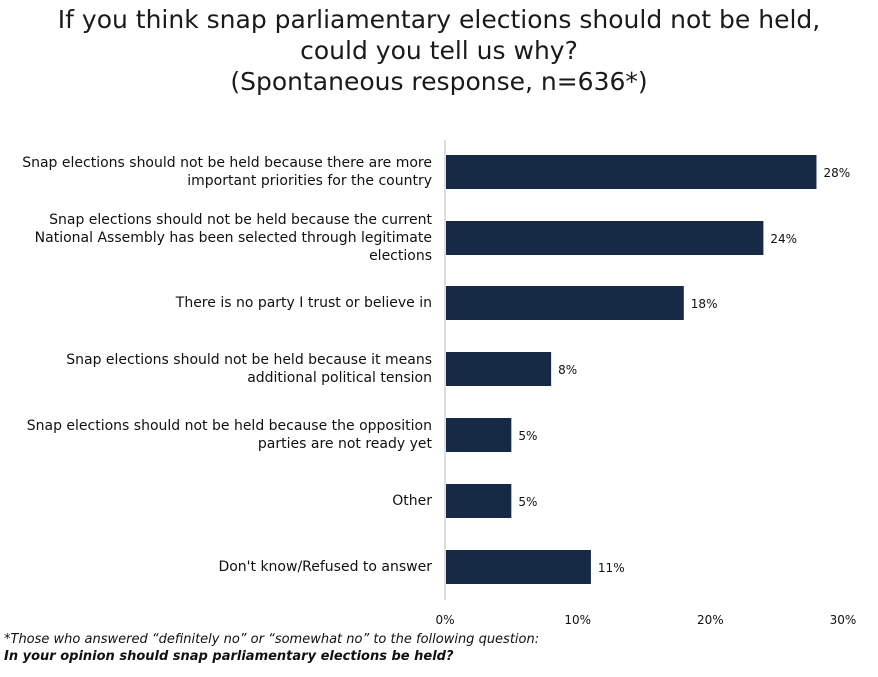 The image size is (878, 677). What do you see at coordinates (217, 567) in the screenshot?
I see `category-label: Don't know/Refused to answer` at bounding box center [217, 567].